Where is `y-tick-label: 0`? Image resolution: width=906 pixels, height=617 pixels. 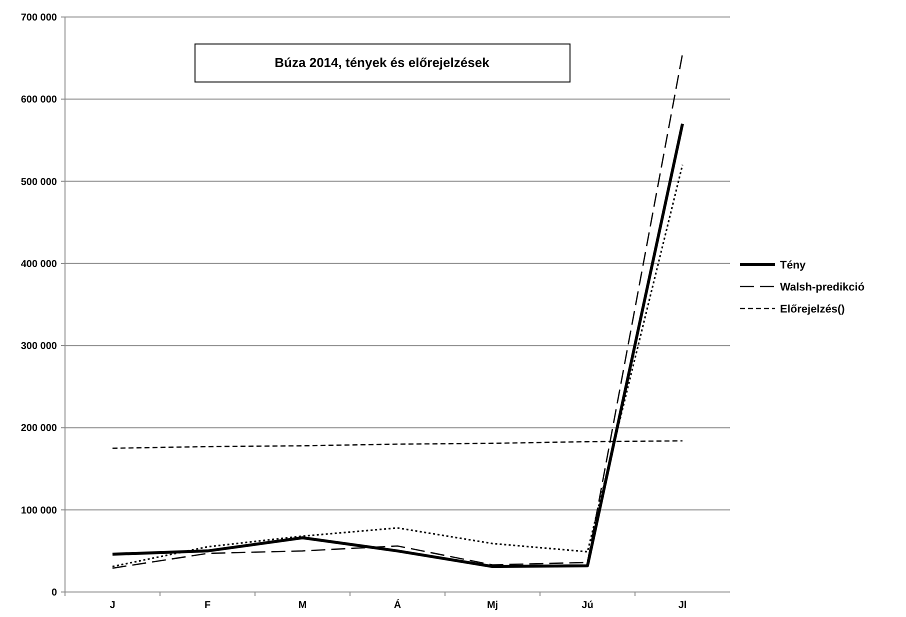 y-tick-label: 0 is located at coordinates (54, 593).